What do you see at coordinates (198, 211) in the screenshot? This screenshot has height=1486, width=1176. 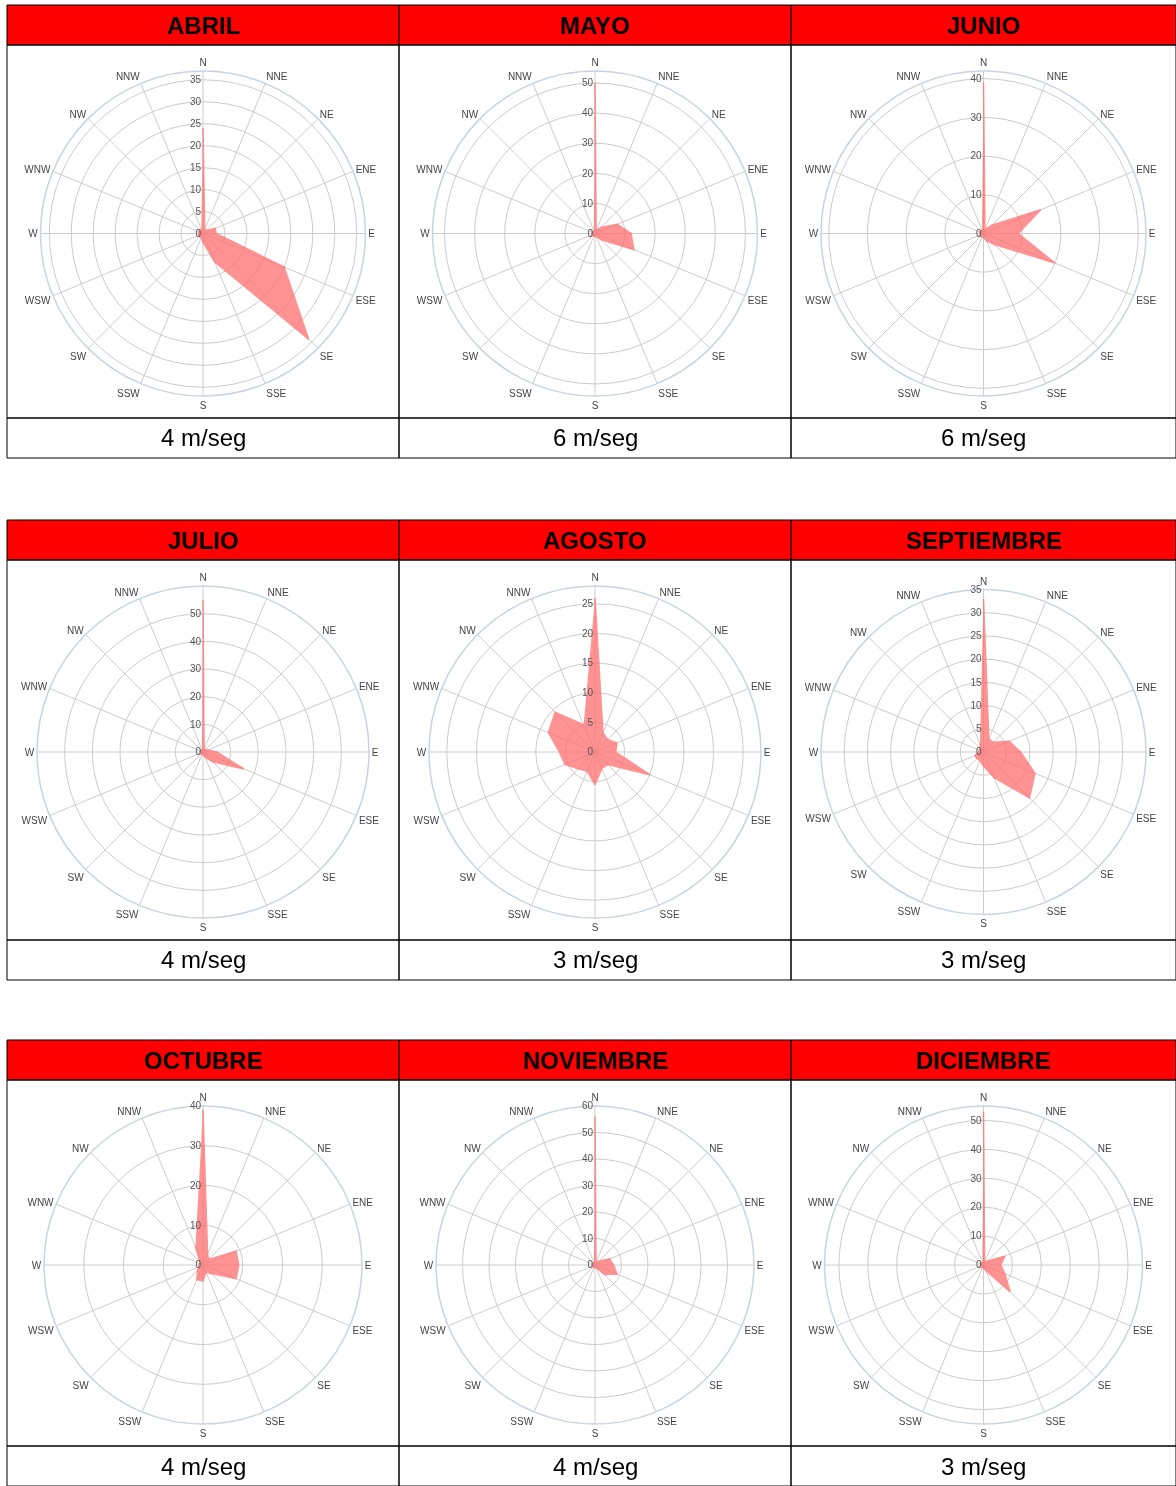 I see `y-tick-label: 5` at bounding box center [198, 211].